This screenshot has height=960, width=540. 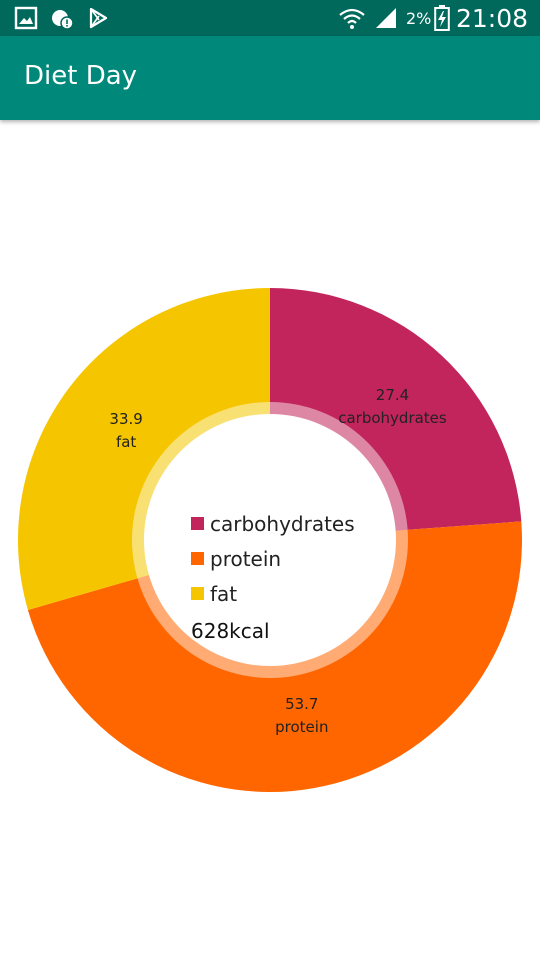 I want to click on slice-value-fat: 33.9, so click(x=125, y=419).